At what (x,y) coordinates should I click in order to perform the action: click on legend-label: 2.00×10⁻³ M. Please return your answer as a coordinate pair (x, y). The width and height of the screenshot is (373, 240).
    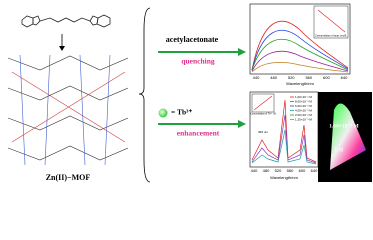
    Looking at the image, I should click on (303, 115).